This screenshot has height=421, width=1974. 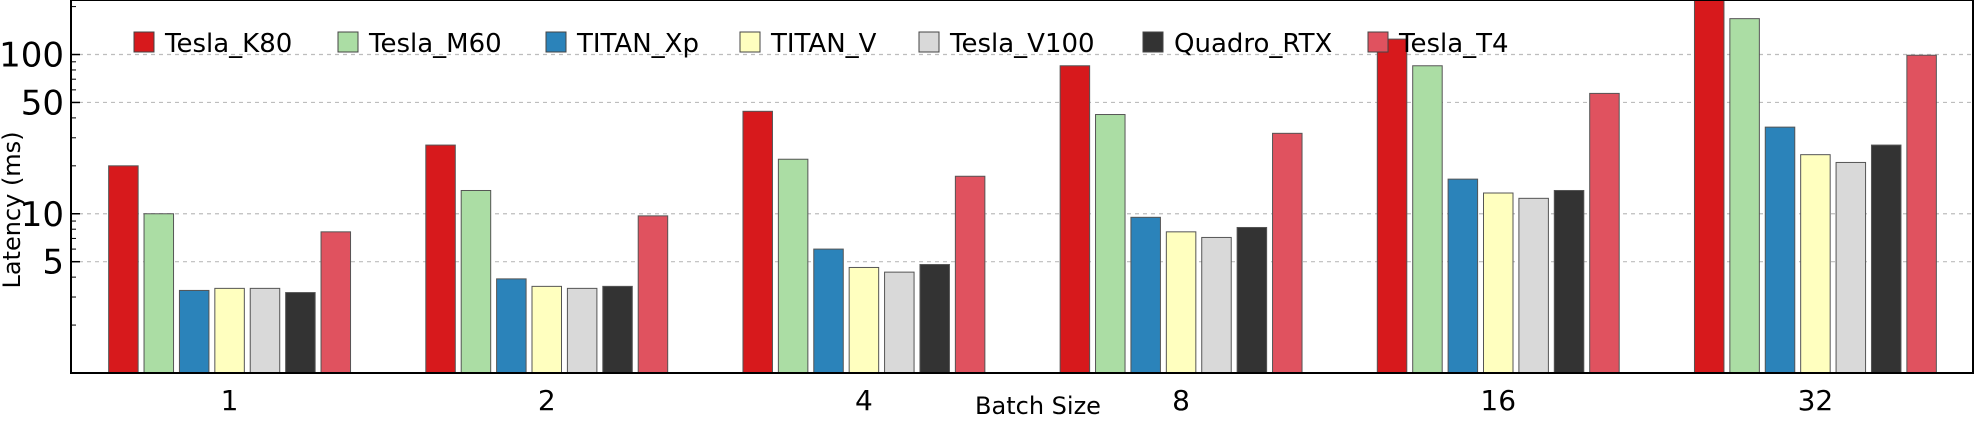 What do you see at coordinates (42, 103) in the screenshot?
I see `y-tick-label: 50` at bounding box center [42, 103].